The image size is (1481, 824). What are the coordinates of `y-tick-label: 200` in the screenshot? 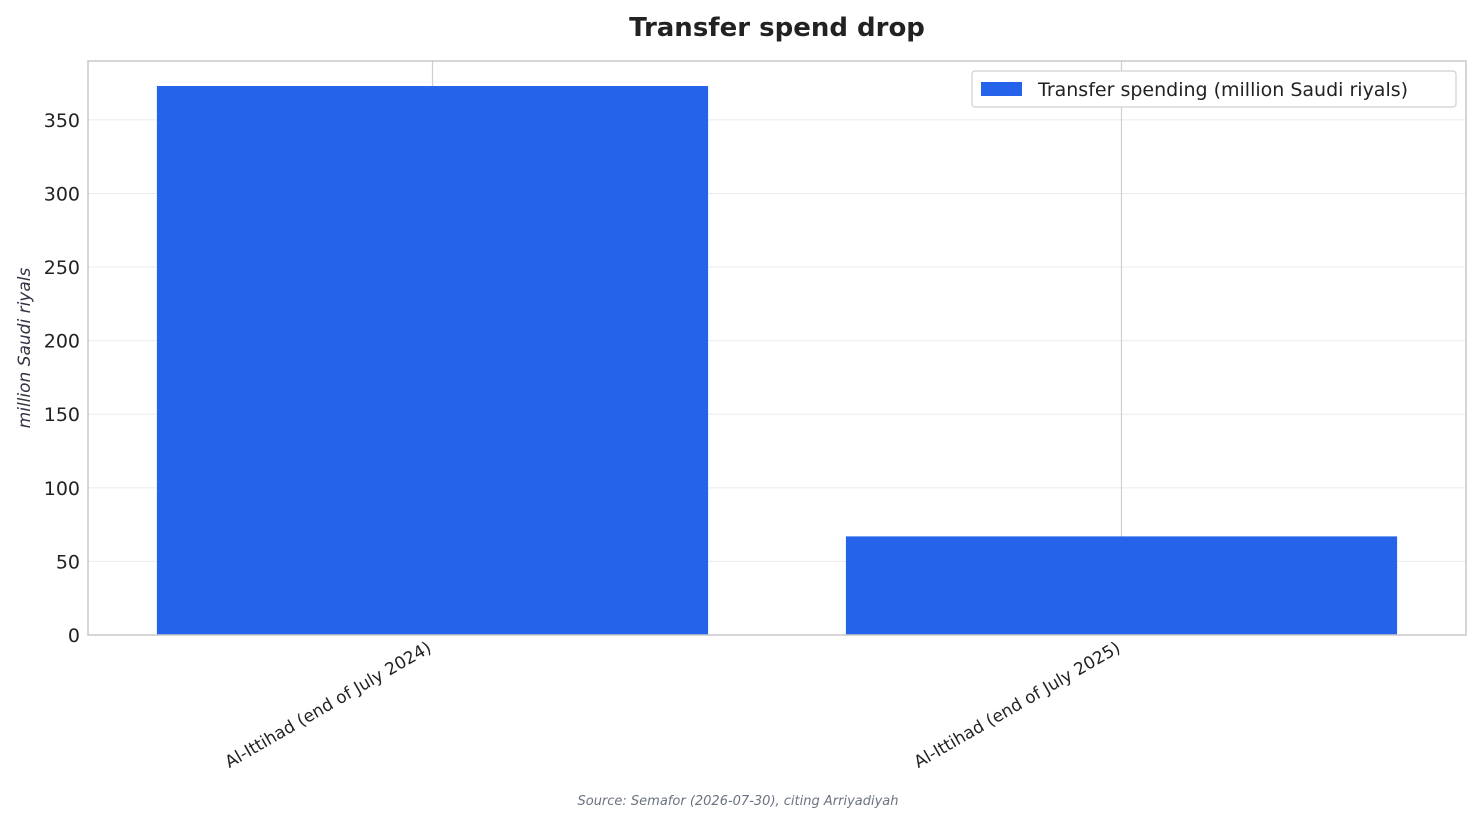 It's located at (62, 342).